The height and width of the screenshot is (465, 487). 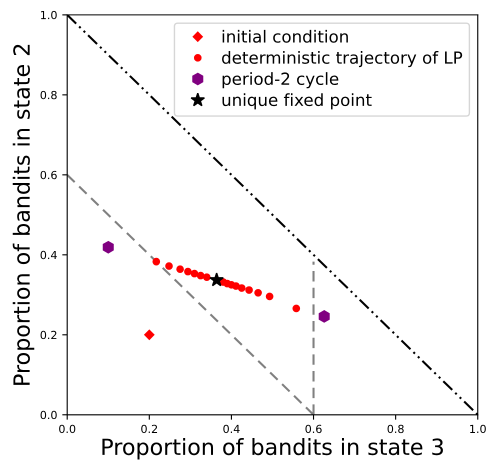 I want to click on legend-label: deterministic trajectory of LP, so click(x=342, y=59).